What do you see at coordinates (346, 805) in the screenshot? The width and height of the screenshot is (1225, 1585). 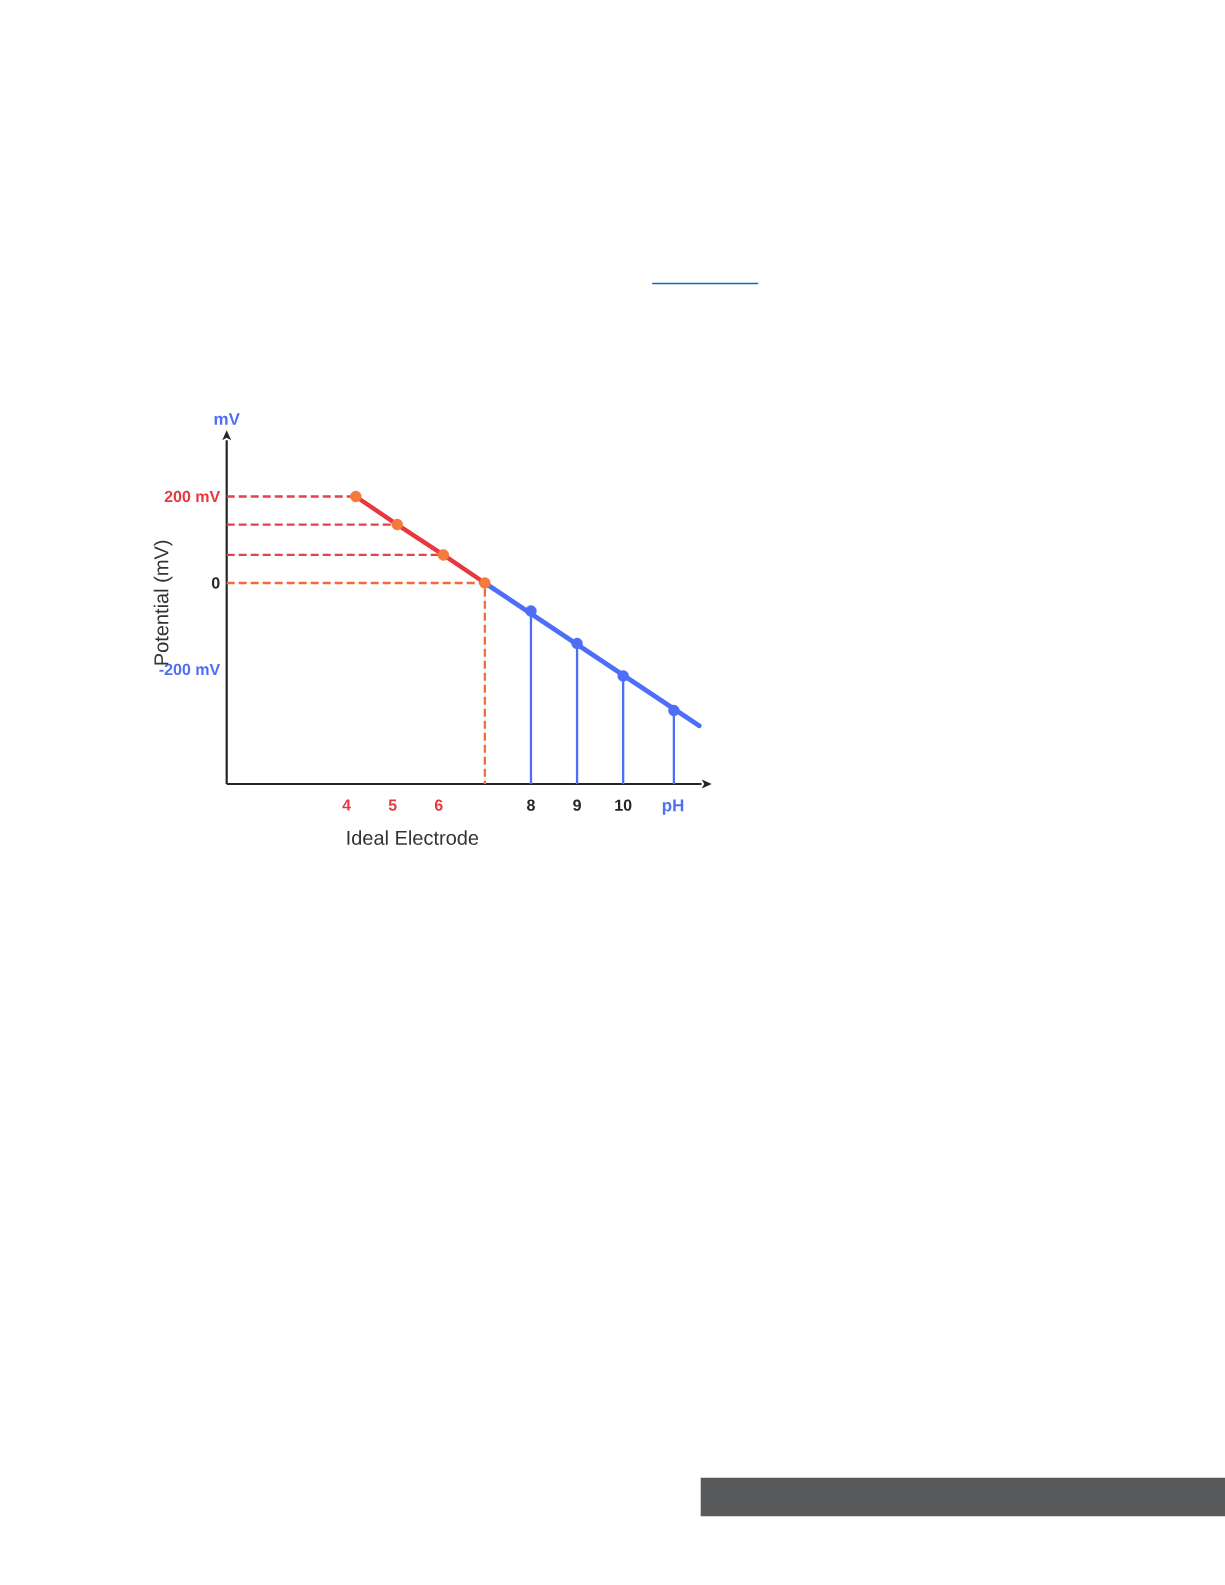 I see `x-tick-label: 4` at bounding box center [346, 805].